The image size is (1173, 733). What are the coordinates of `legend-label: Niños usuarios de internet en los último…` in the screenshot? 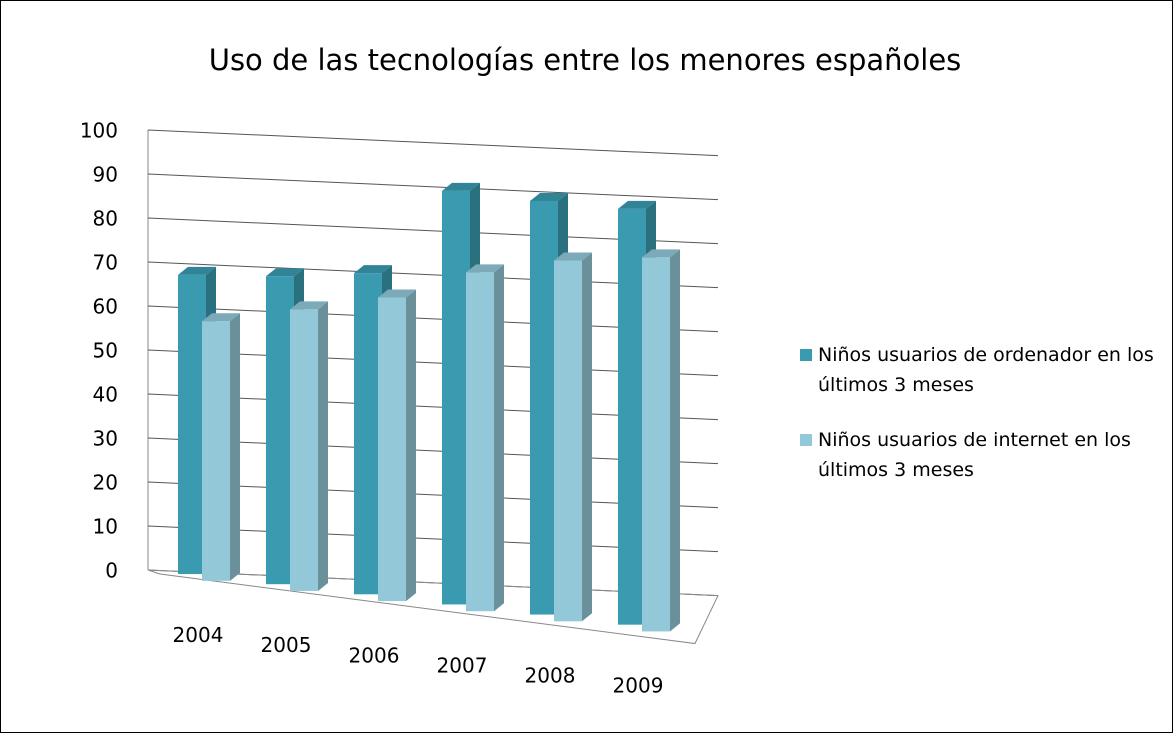 It's located at (974, 455).